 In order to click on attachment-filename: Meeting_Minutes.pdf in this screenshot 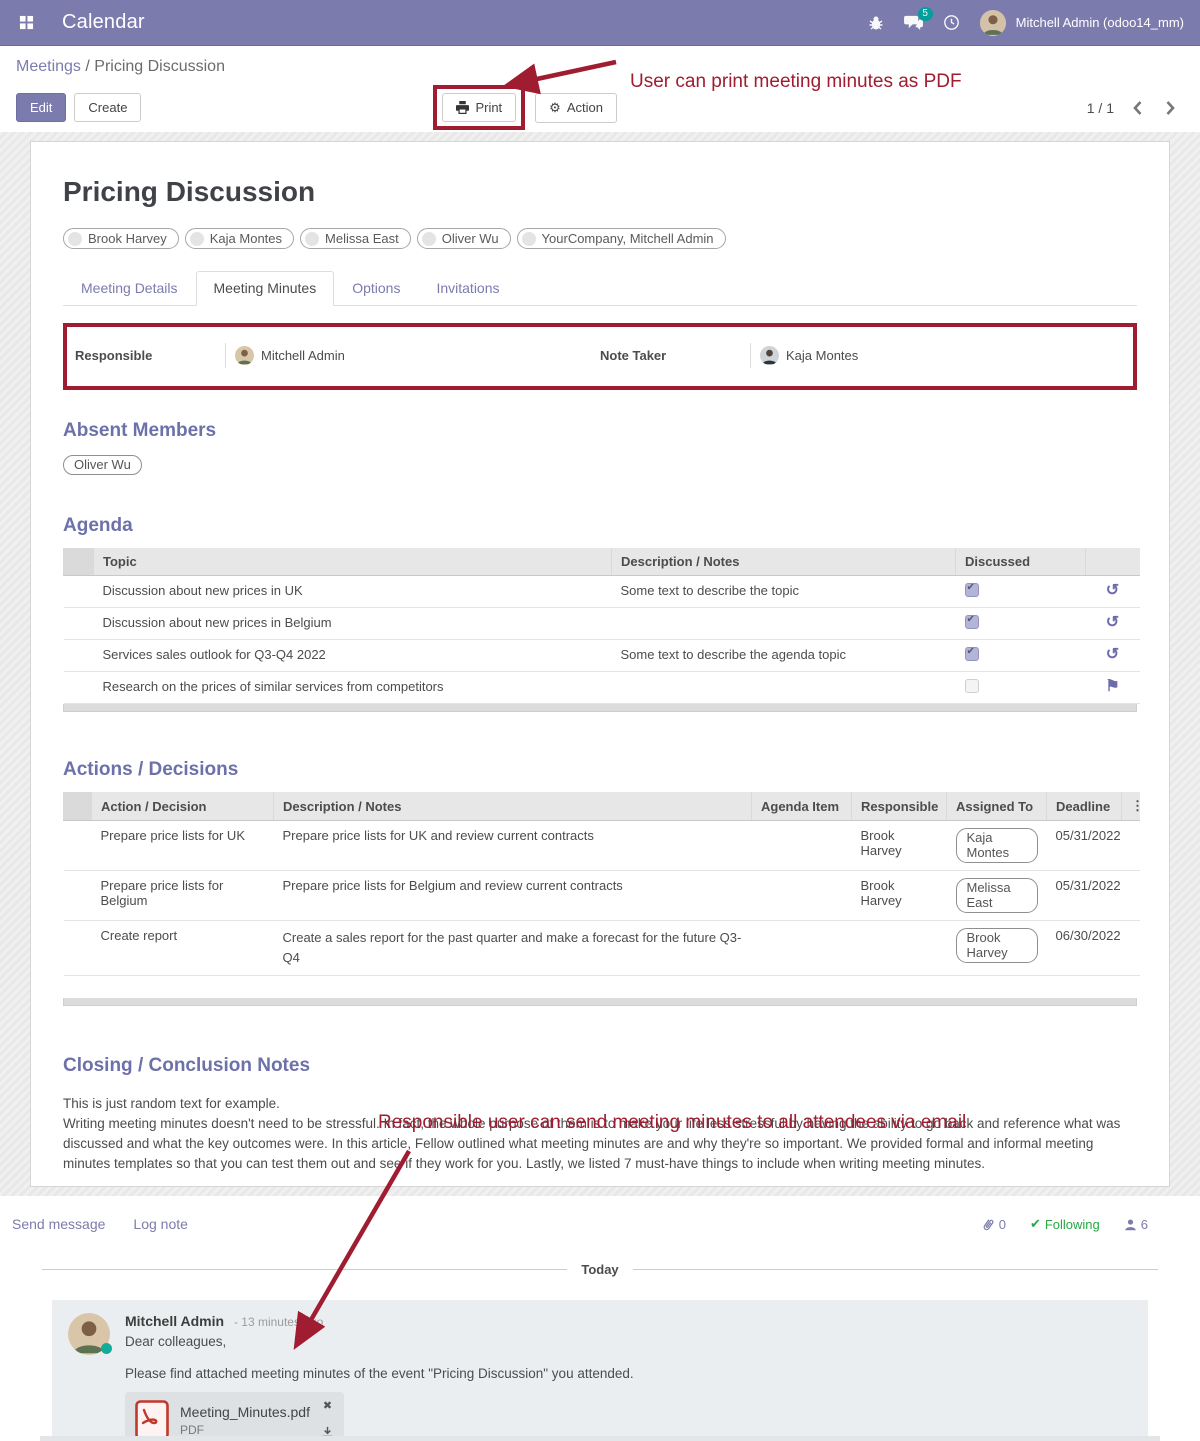, I will do `click(245, 1411)`.